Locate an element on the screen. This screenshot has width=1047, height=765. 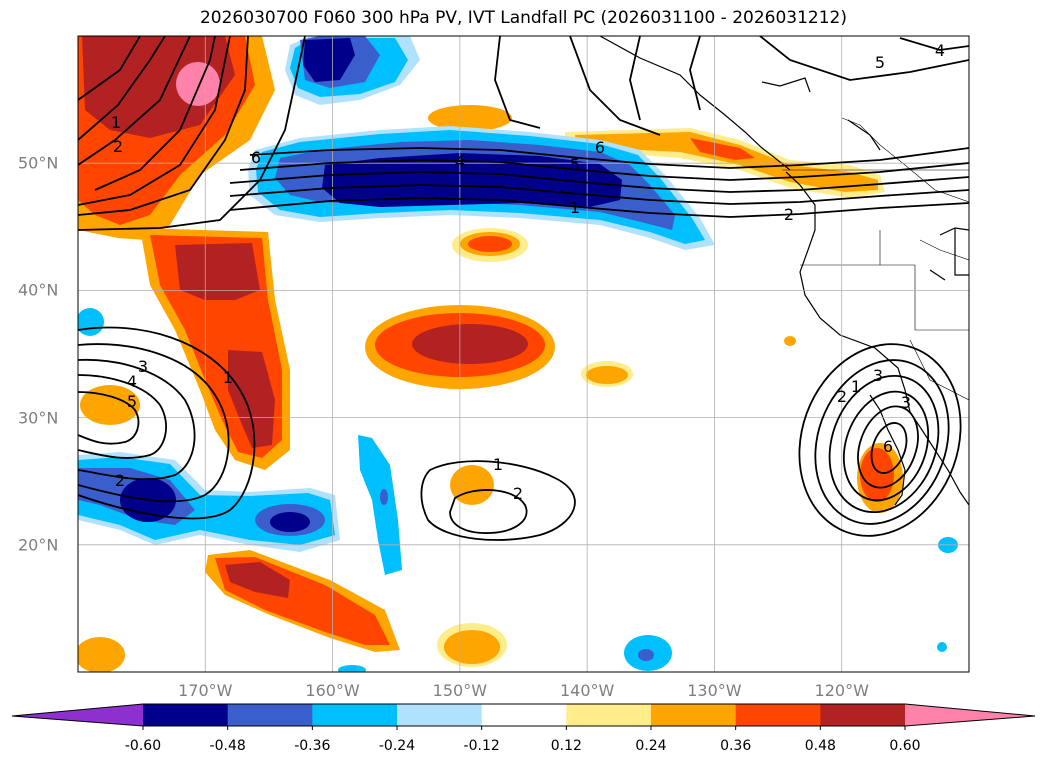
colorbar is located at coordinates (523, 716).